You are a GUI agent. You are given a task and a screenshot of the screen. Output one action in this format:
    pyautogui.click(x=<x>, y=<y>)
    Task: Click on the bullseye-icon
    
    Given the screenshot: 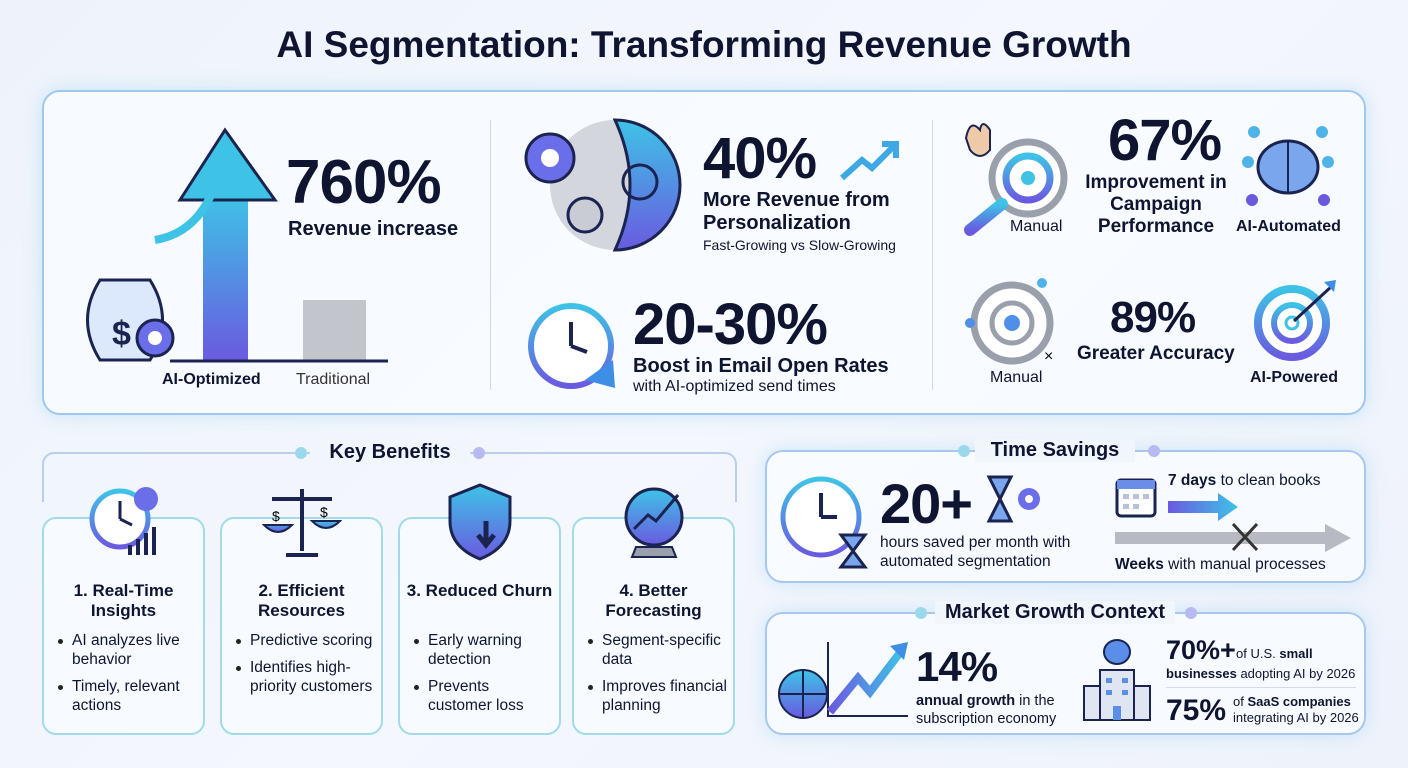 What is the action you would take?
    pyautogui.click(x=1295, y=320)
    